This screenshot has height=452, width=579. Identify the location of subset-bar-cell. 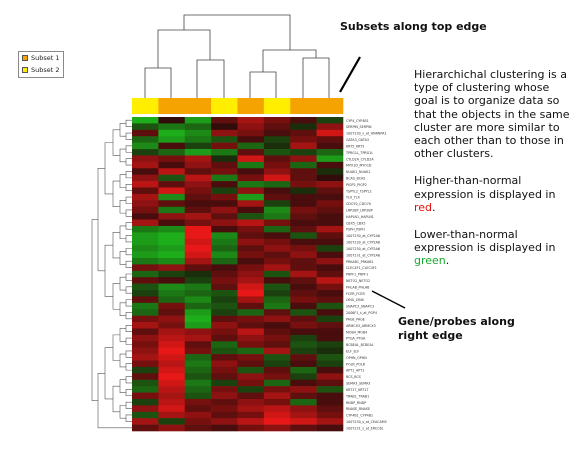
(198, 106).